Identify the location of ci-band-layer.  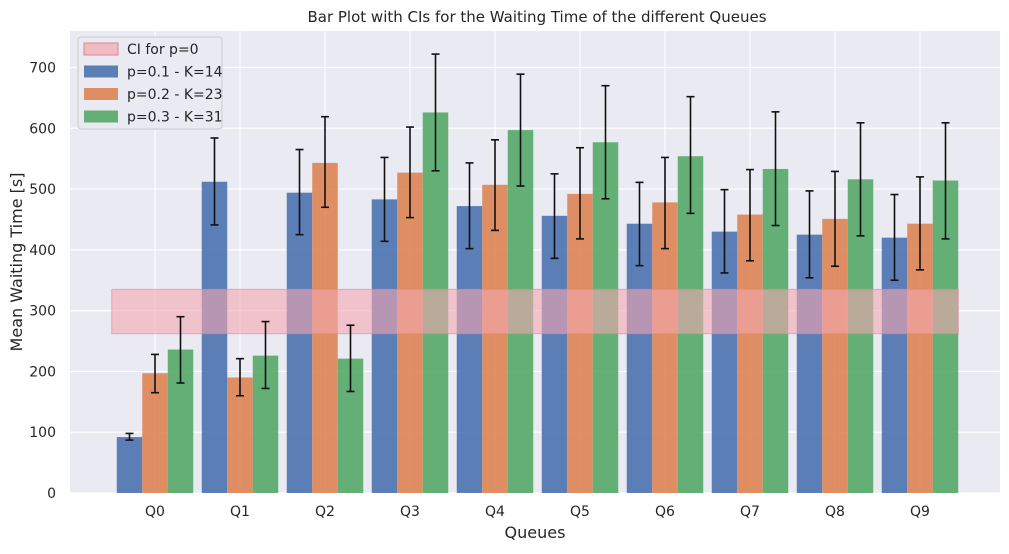
(535, 311).